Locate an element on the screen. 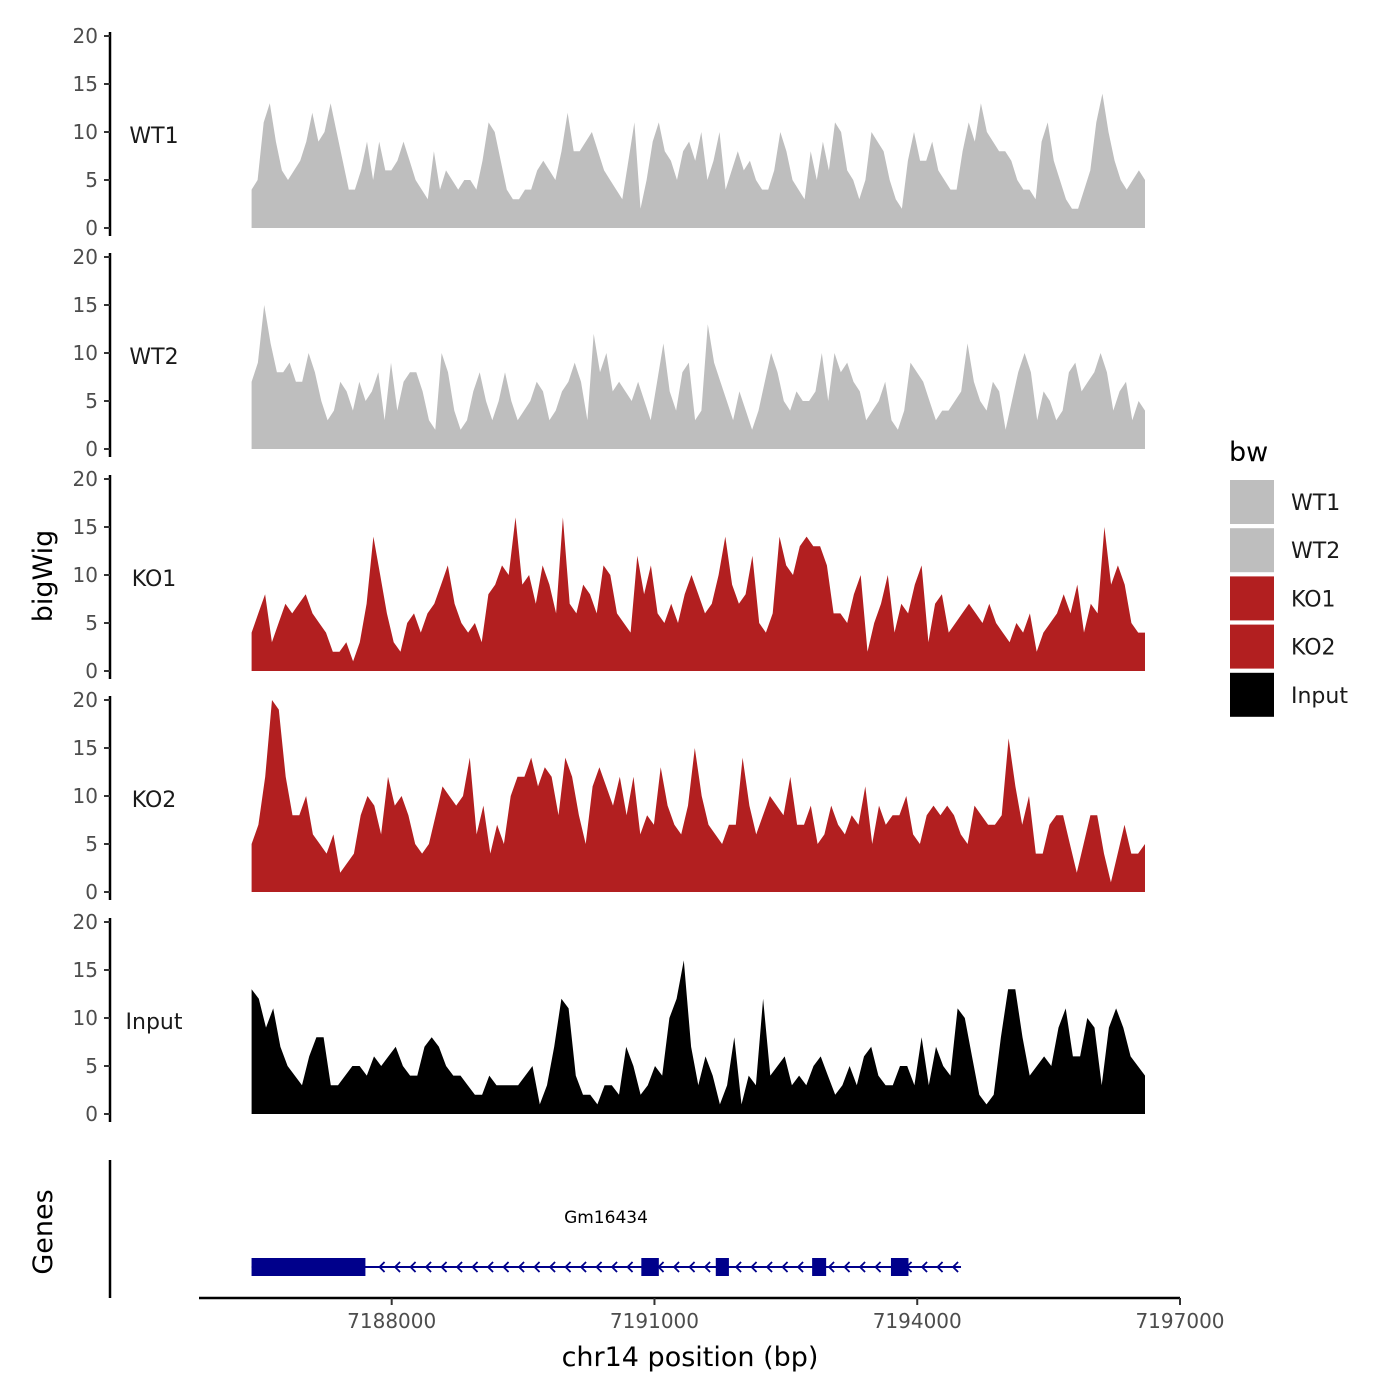  x-tick-label: 7188000 is located at coordinates (391, 1321).